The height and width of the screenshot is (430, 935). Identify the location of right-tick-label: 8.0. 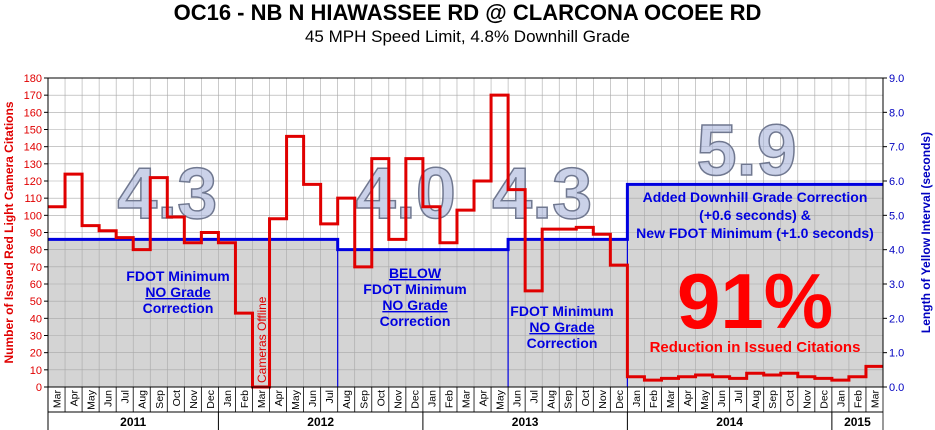
(896, 113).